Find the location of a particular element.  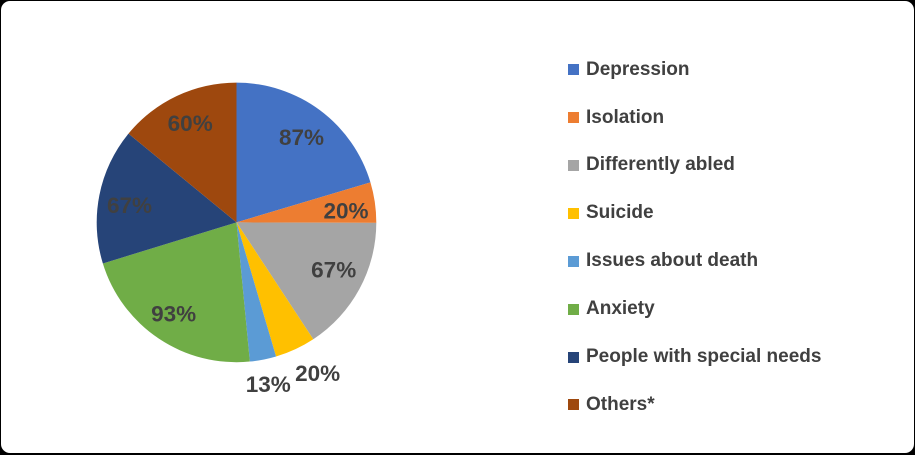

svg-text: 93% is located at coordinates (173, 313).